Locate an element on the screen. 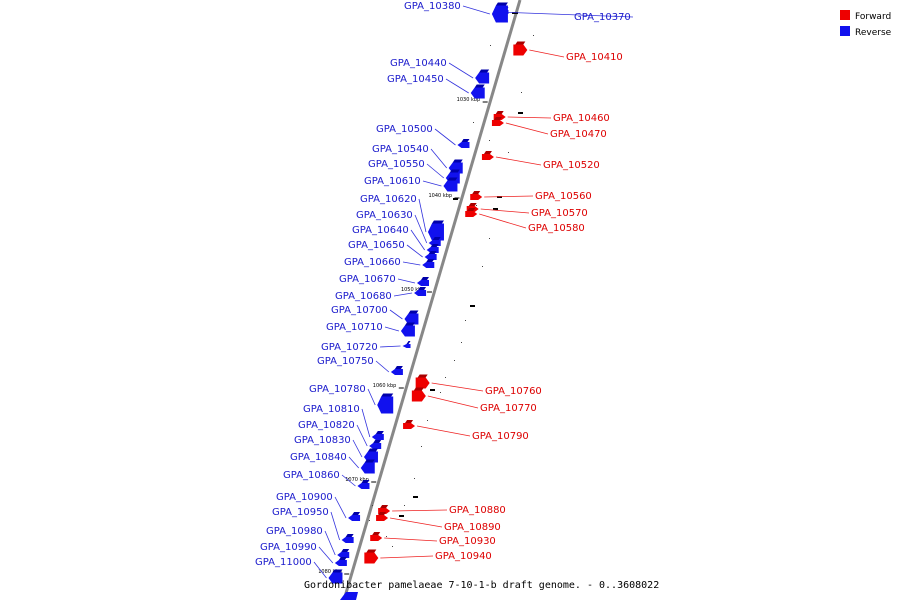  gene-label: GPA_10660 is located at coordinates (372, 262).